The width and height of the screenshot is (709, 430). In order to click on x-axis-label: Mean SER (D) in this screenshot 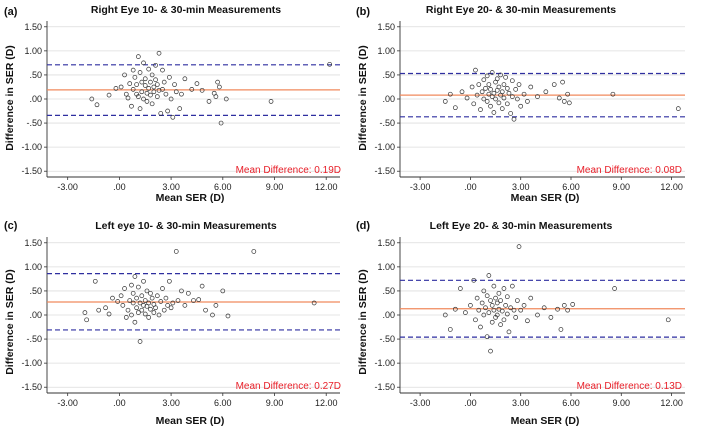, I will do `click(545, 421)`.